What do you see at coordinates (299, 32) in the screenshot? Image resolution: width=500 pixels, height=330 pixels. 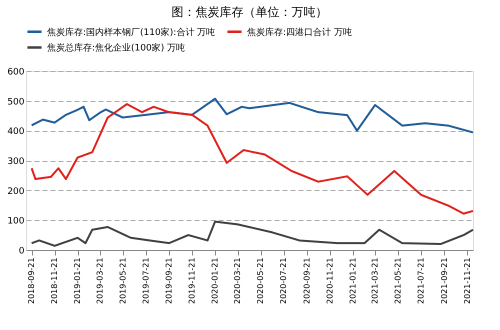 I see `legend-label: 焦炭库存:四港口合计 万吨` at bounding box center [299, 32].